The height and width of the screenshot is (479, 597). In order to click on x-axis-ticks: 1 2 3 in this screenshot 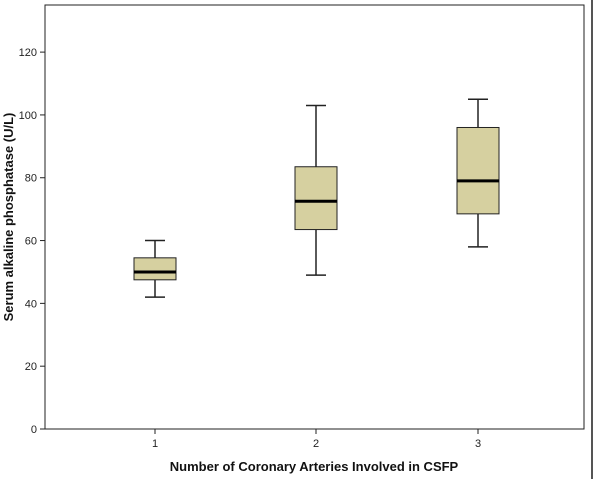, I will do `click(316, 439)`.